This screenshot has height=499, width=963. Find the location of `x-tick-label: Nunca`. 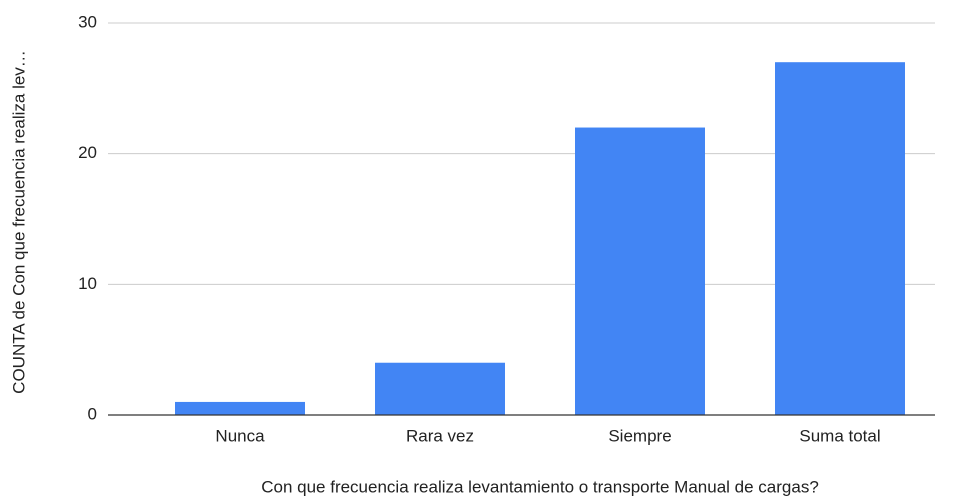

x-tick-label: Nunca is located at coordinates (240, 435).